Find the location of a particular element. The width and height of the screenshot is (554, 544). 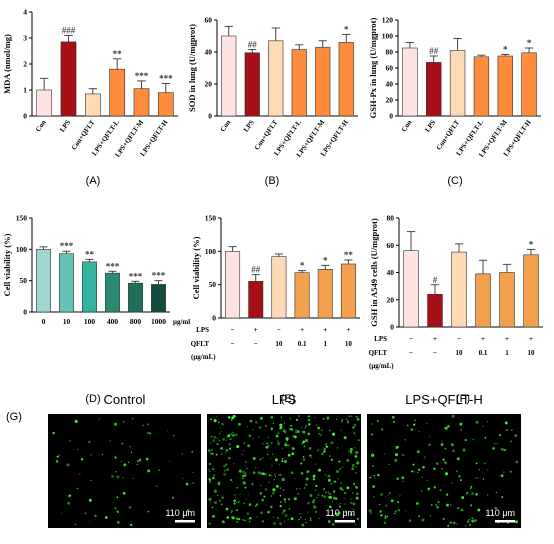

x-unit-label: μg/ml is located at coordinates (181, 322).